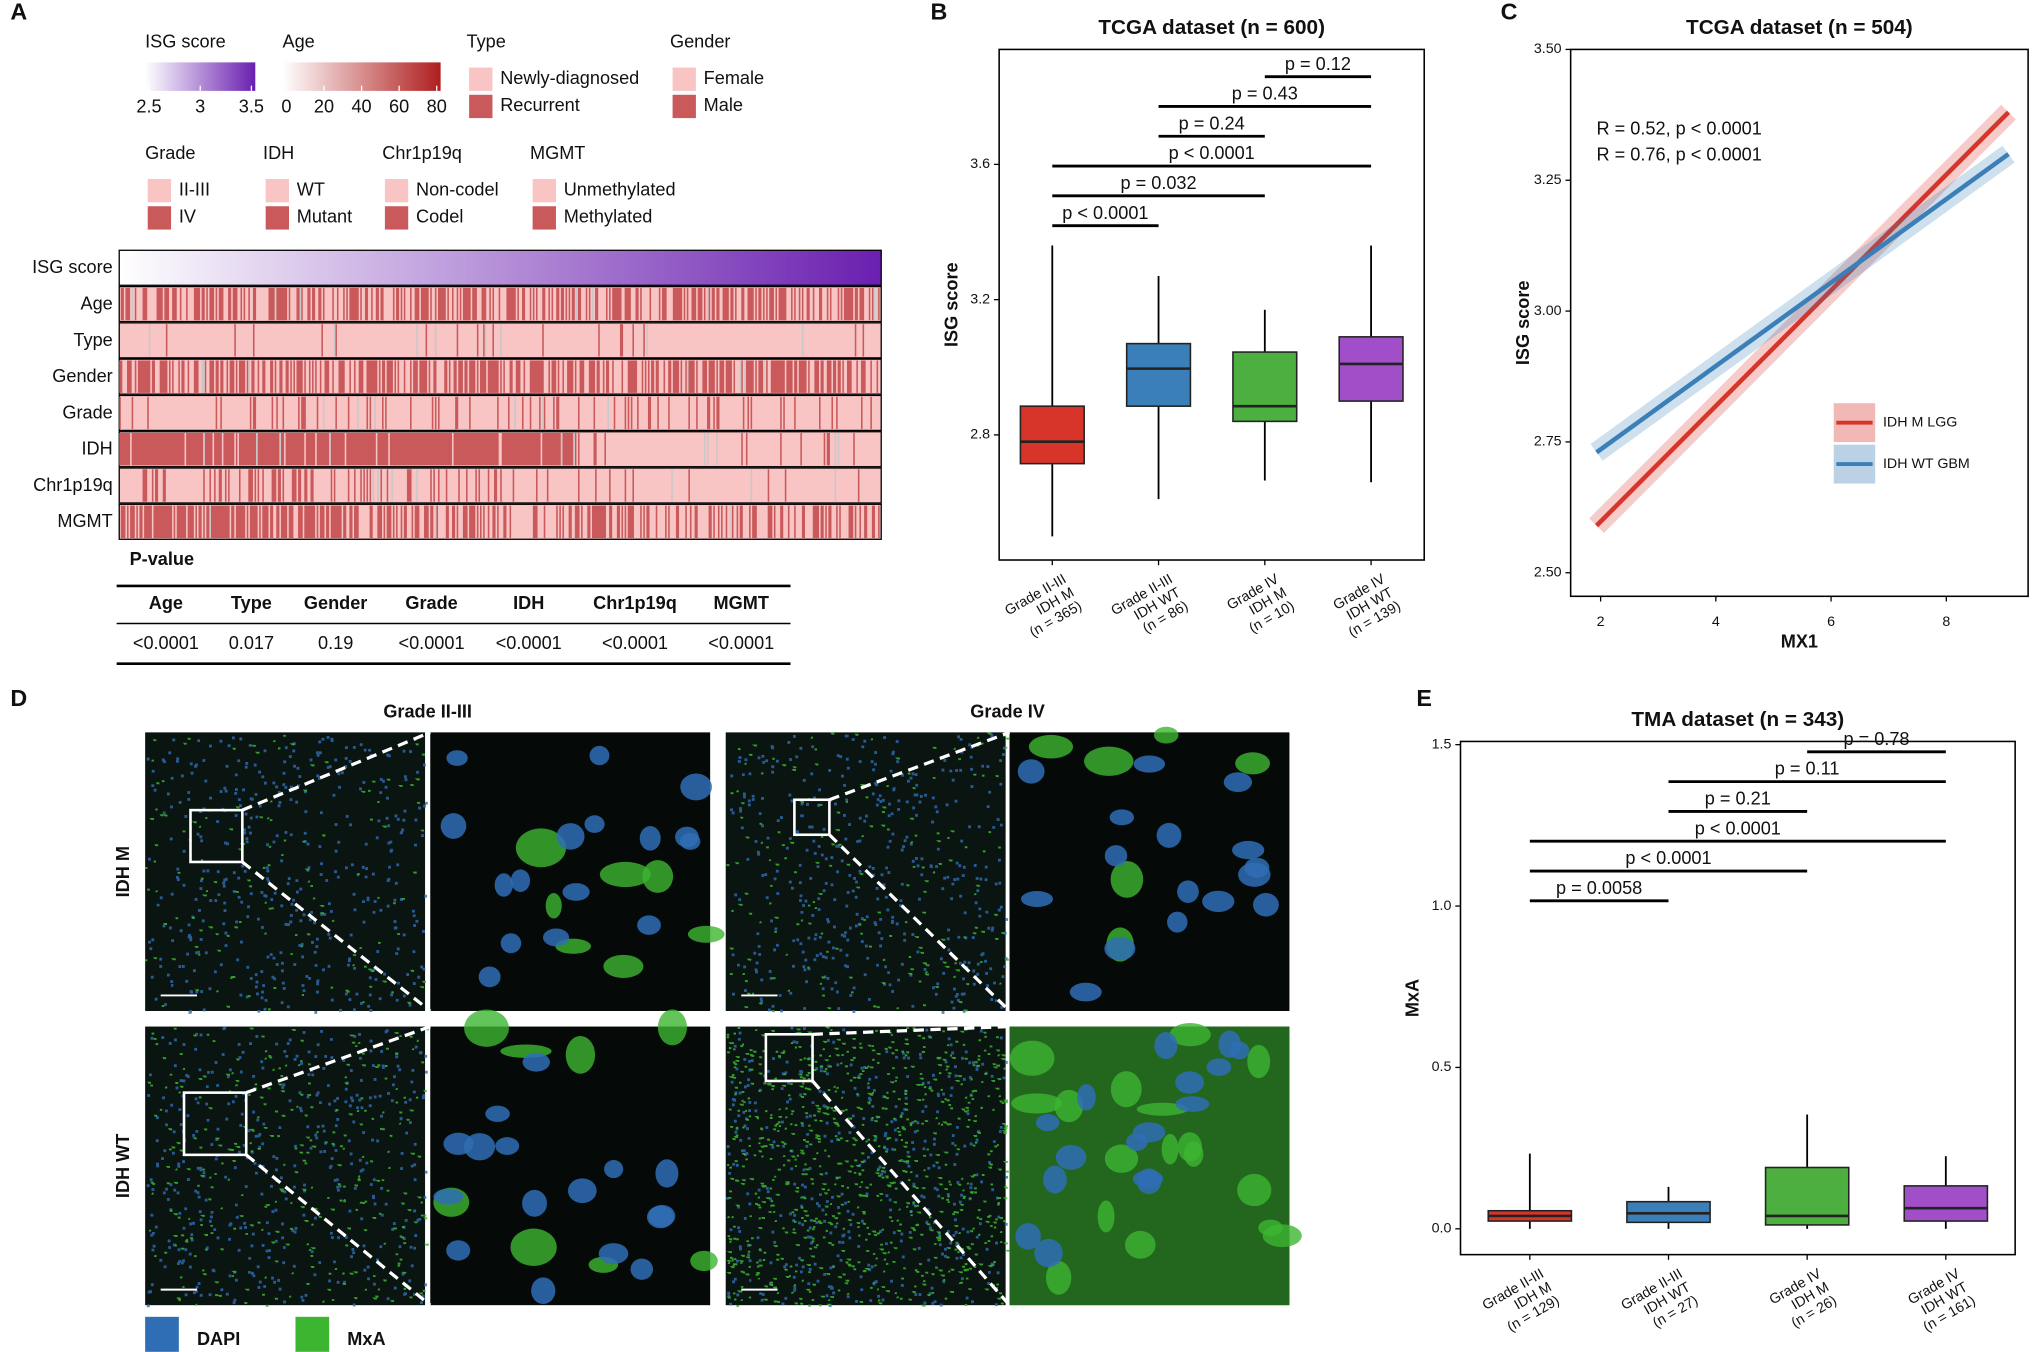 This screenshot has height=1352, width=2032. What do you see at coordinates (96, 304) in the screenshot?
I see `heatmap-row-label: Age` at bounding box center [96, 304].